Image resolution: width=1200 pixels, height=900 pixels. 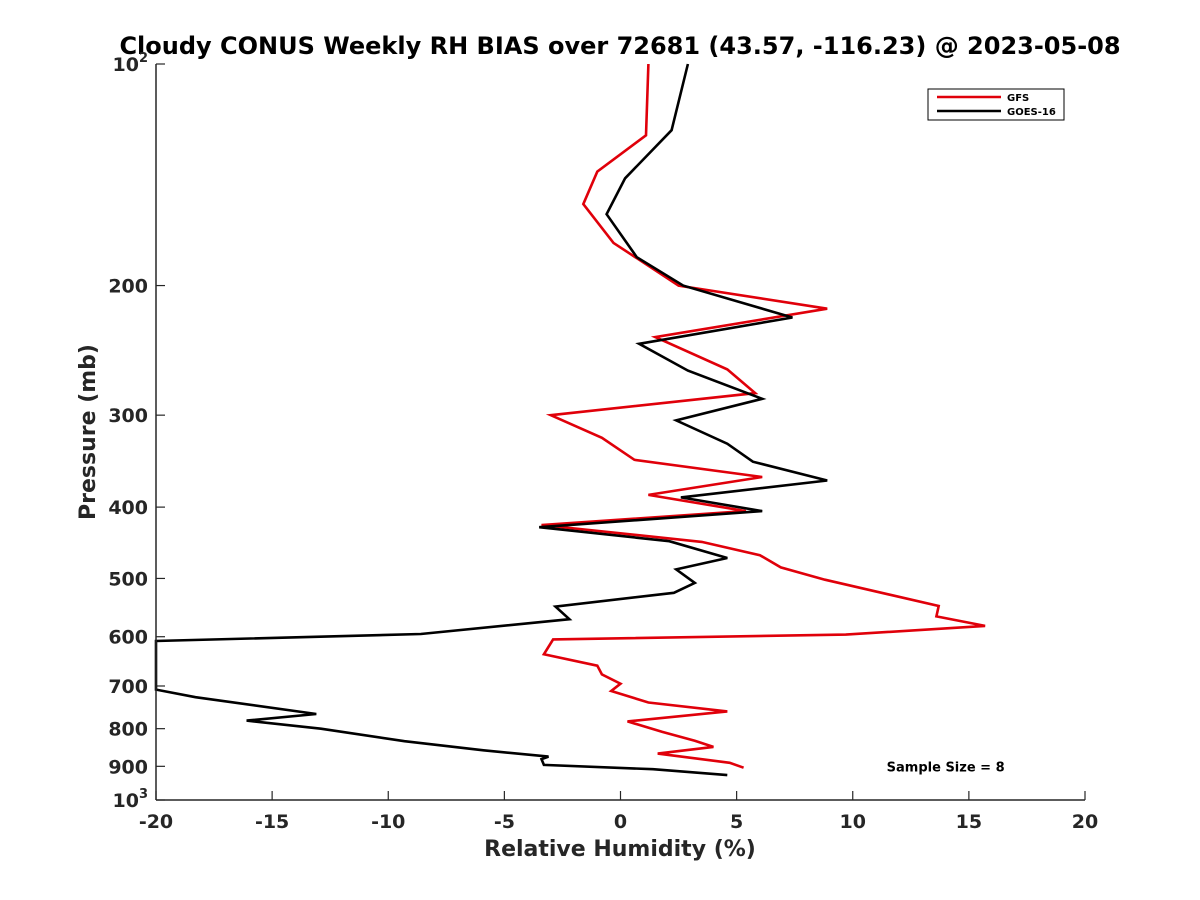 What do you see at coordinates (131, 63) in the screenshot?
I see `y-tick-label: 10²` at bounding box center [131, 63].